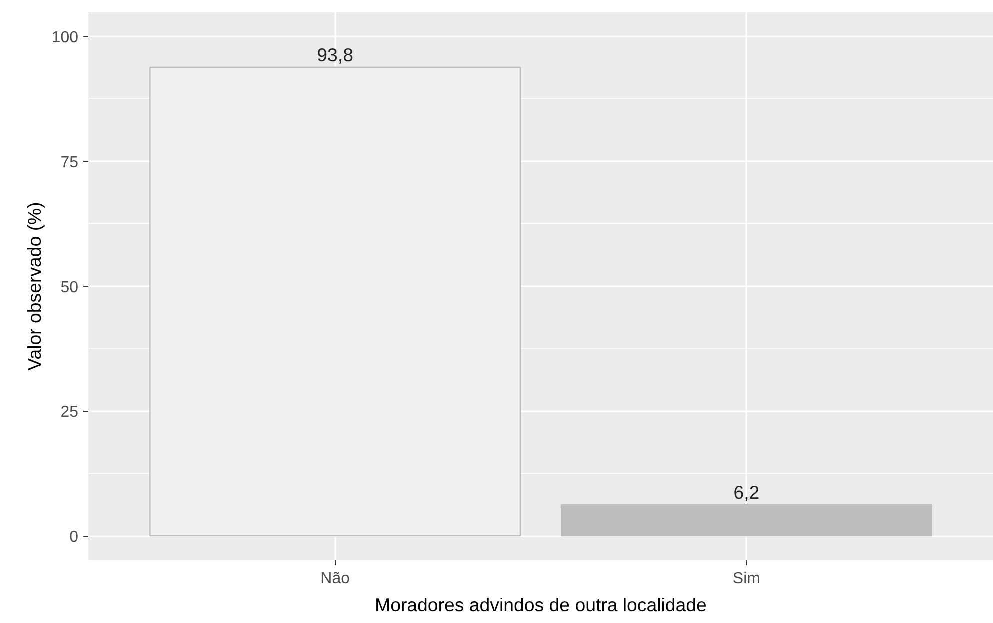 The width and height of the screenshot is (993, 623). What do you see at coordinates (335, 579) in the screenshot?
I see `x-tick-label: Não` at bounding box center [335, 579].